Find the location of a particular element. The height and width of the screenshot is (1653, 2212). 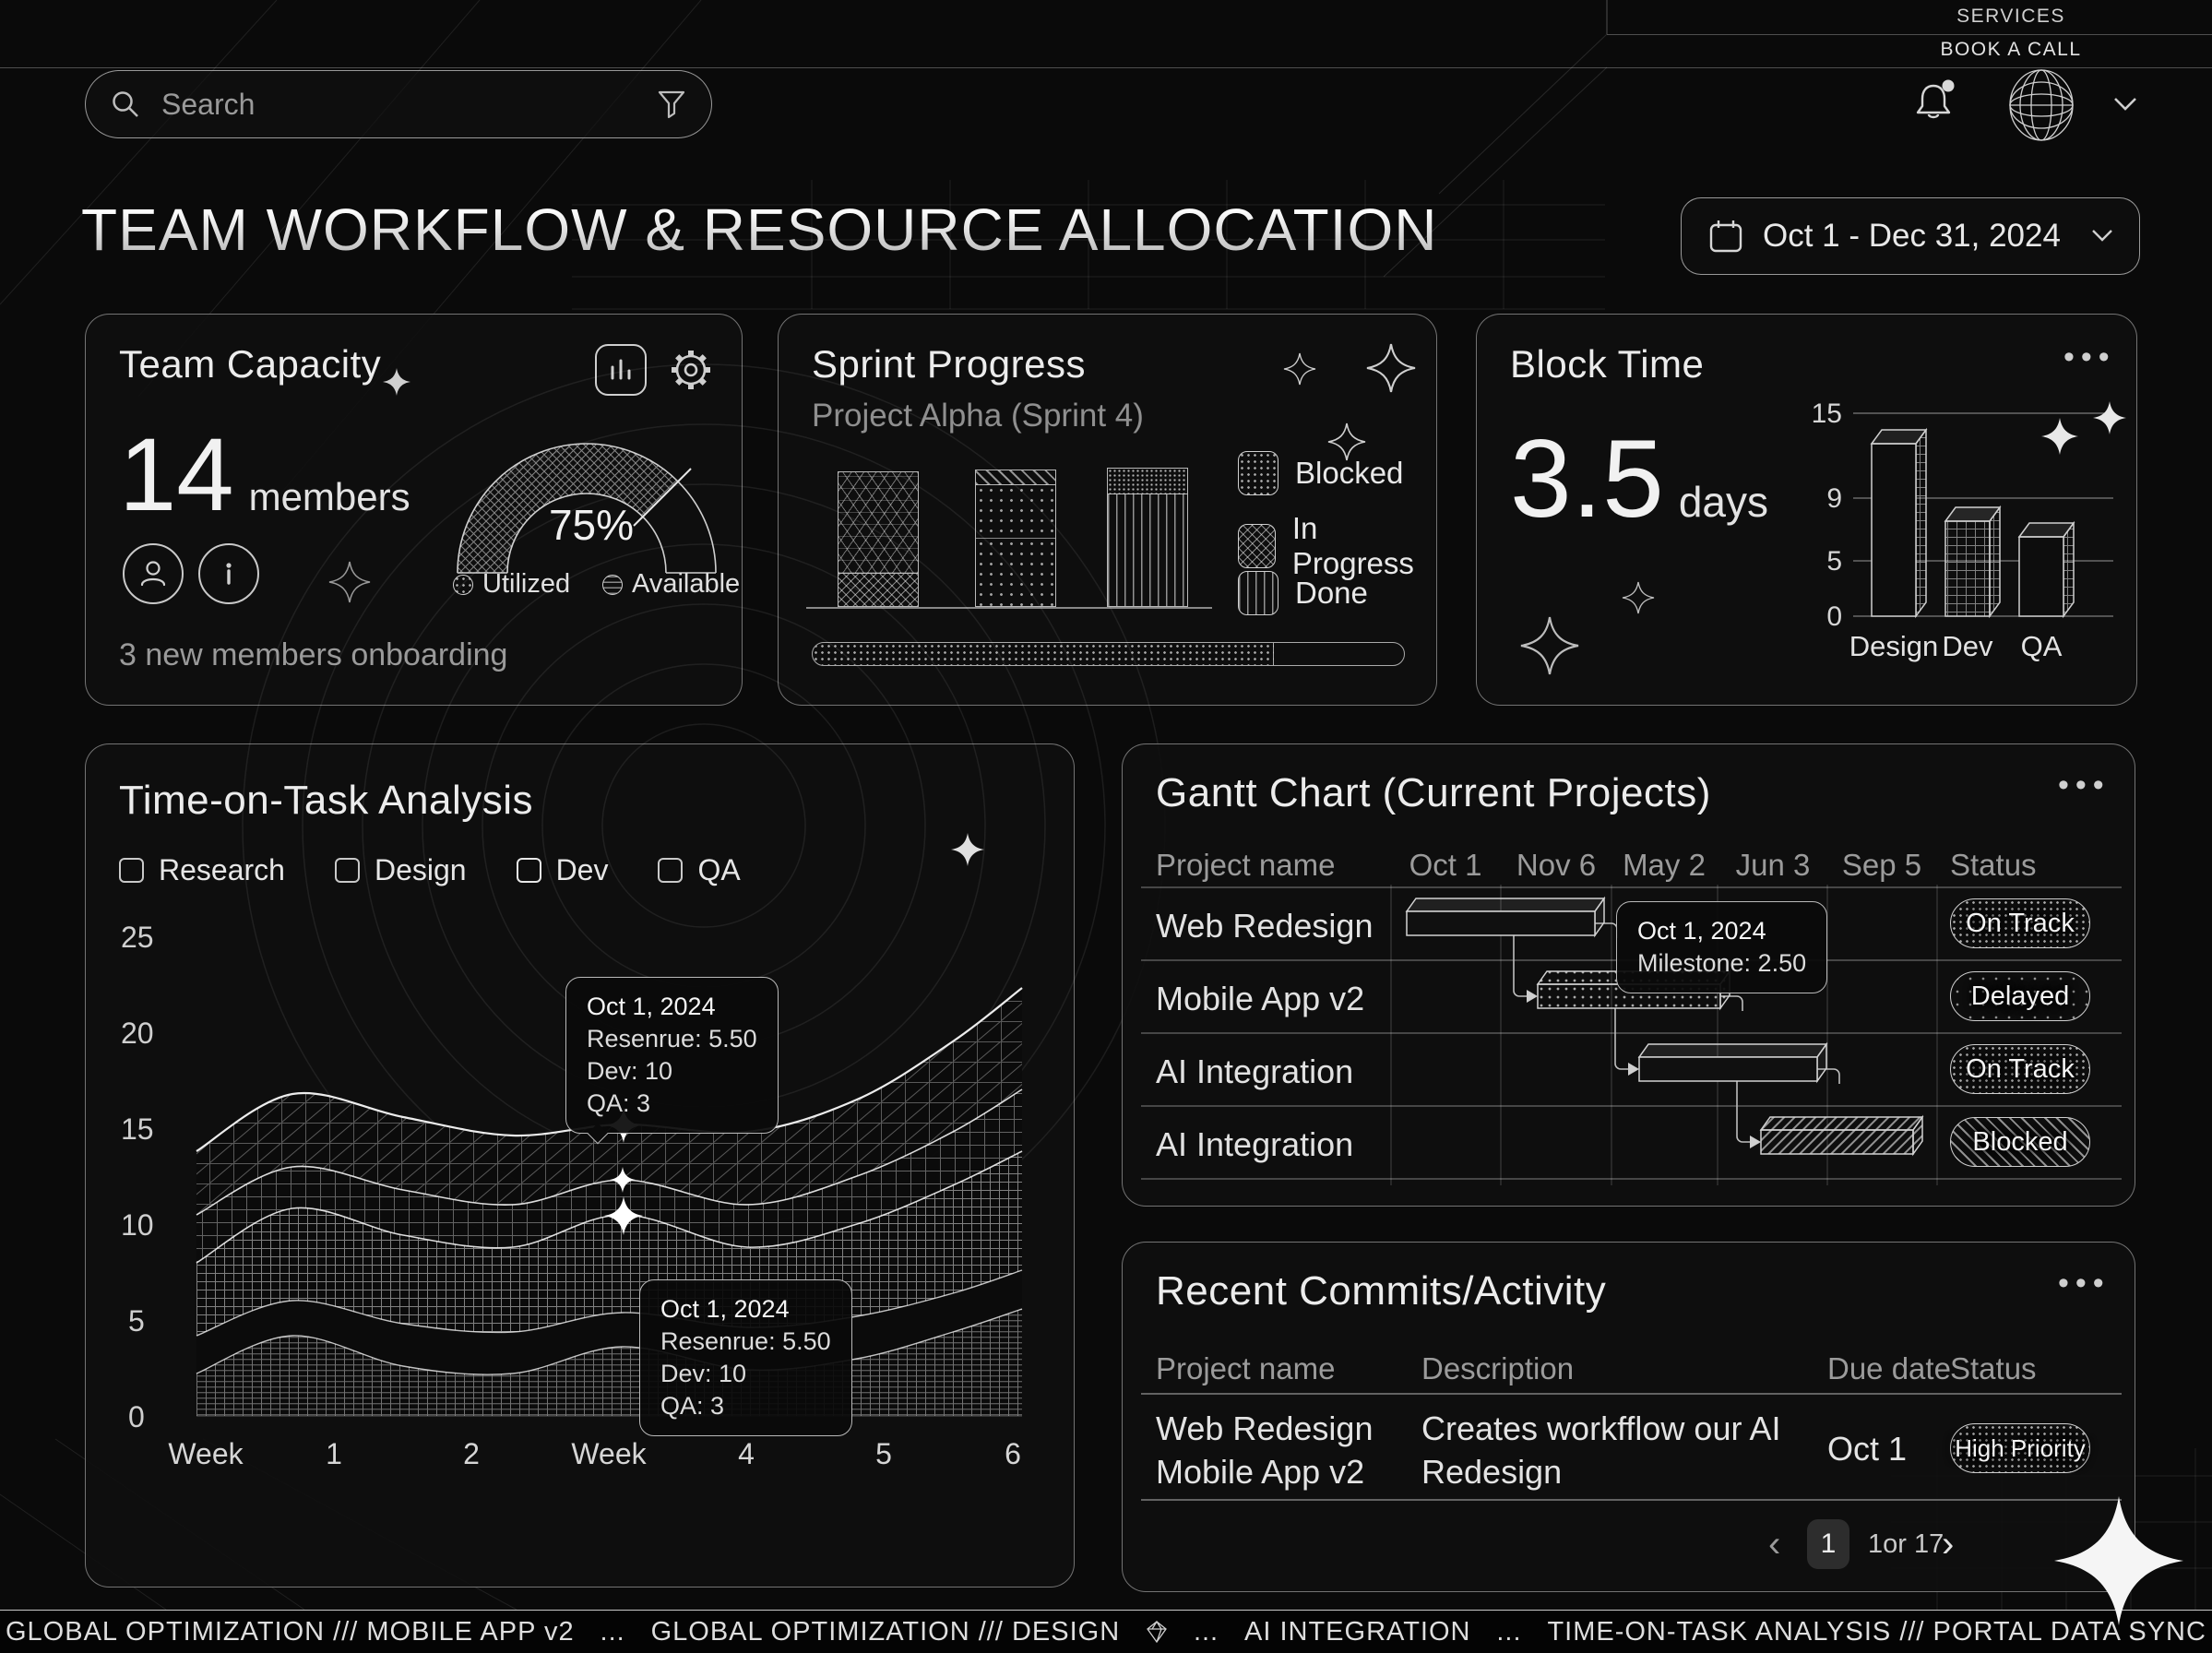

status-badge-blocked: Blocked is located at coordinates (2020, 1142).